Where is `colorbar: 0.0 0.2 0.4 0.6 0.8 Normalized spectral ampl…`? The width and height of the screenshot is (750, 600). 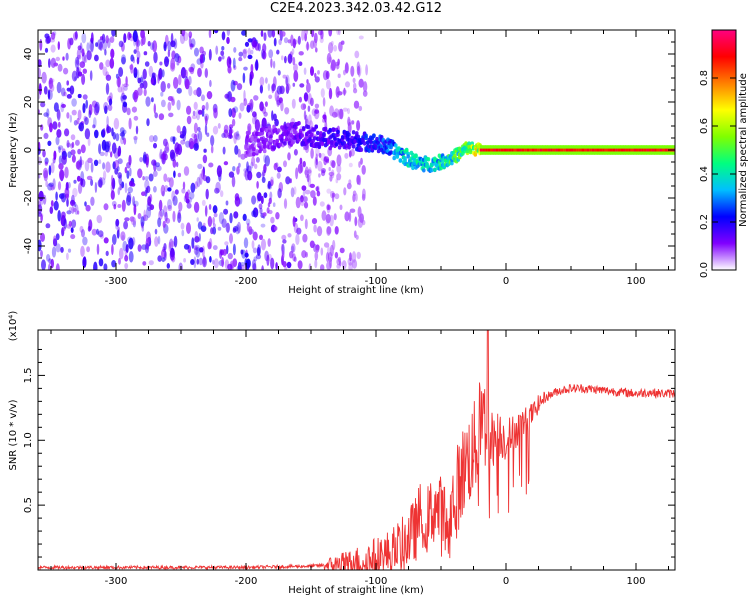 colorbar: 0.0 0.2 0.4 0.6 0.8 Normalized spectral ampl… is located at coordinates (724, 153).